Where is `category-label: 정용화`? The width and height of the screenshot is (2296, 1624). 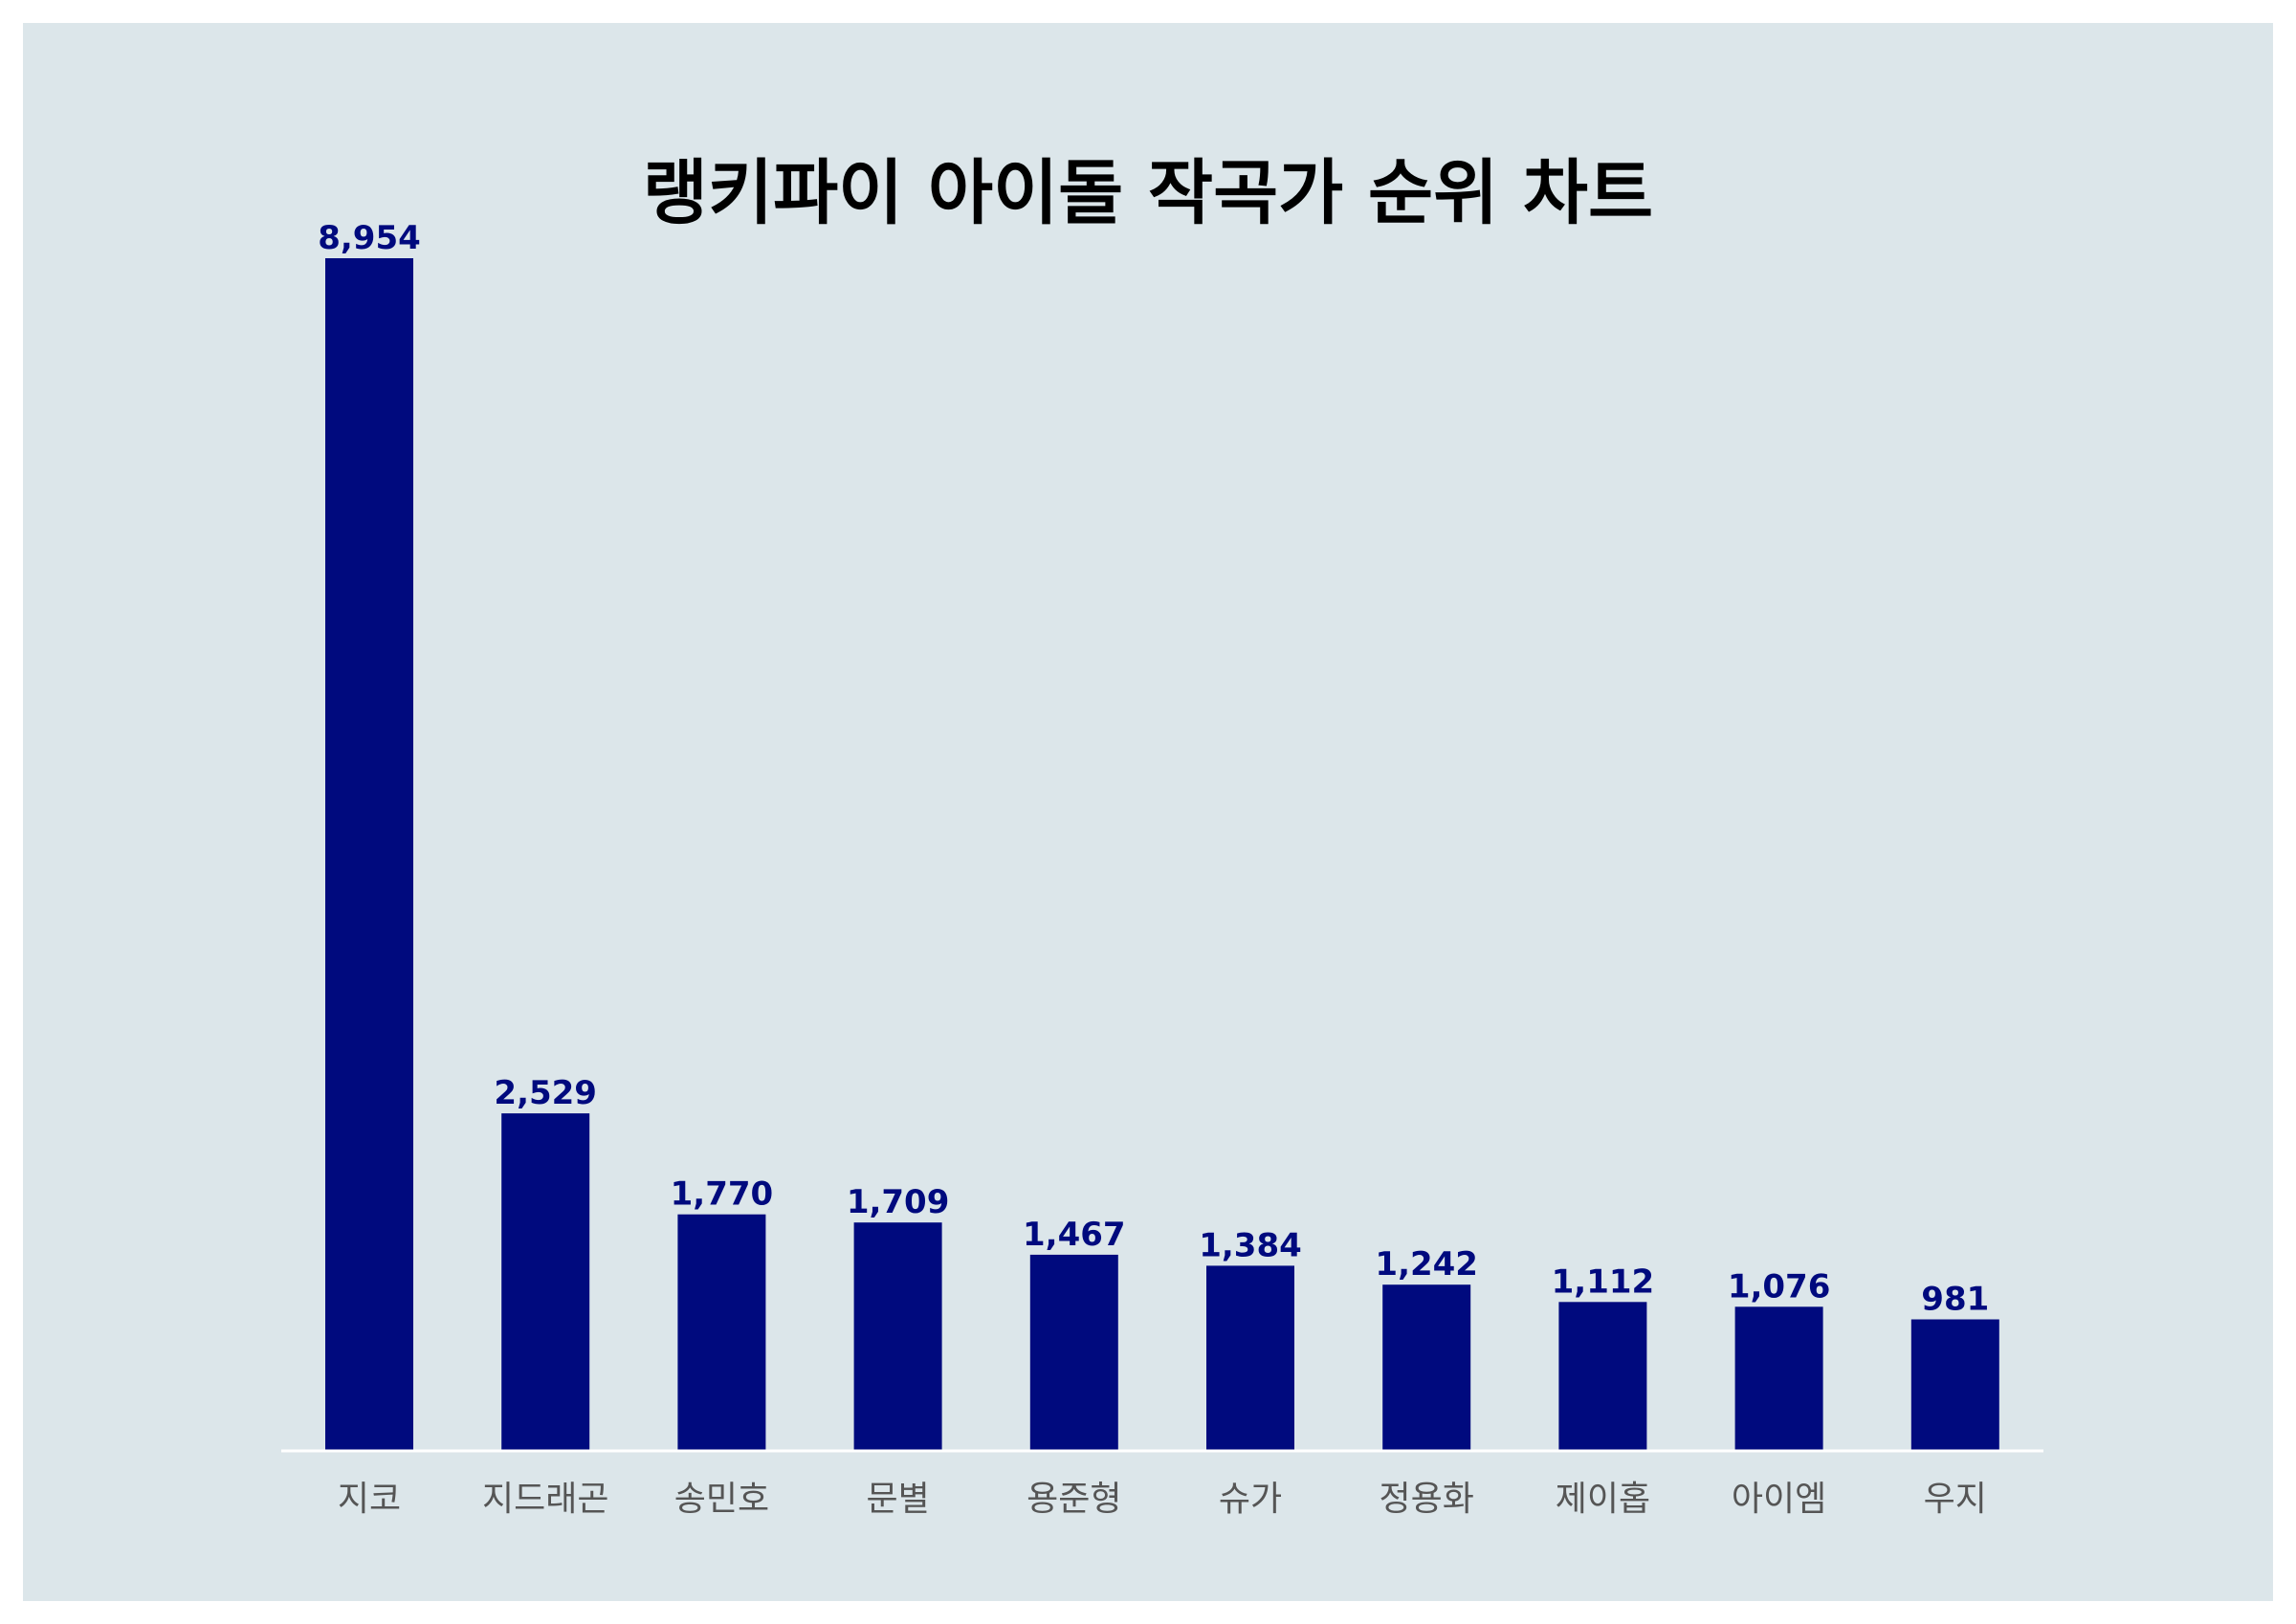
category-label: 정용화 is located at coordinates (1427, 1500).